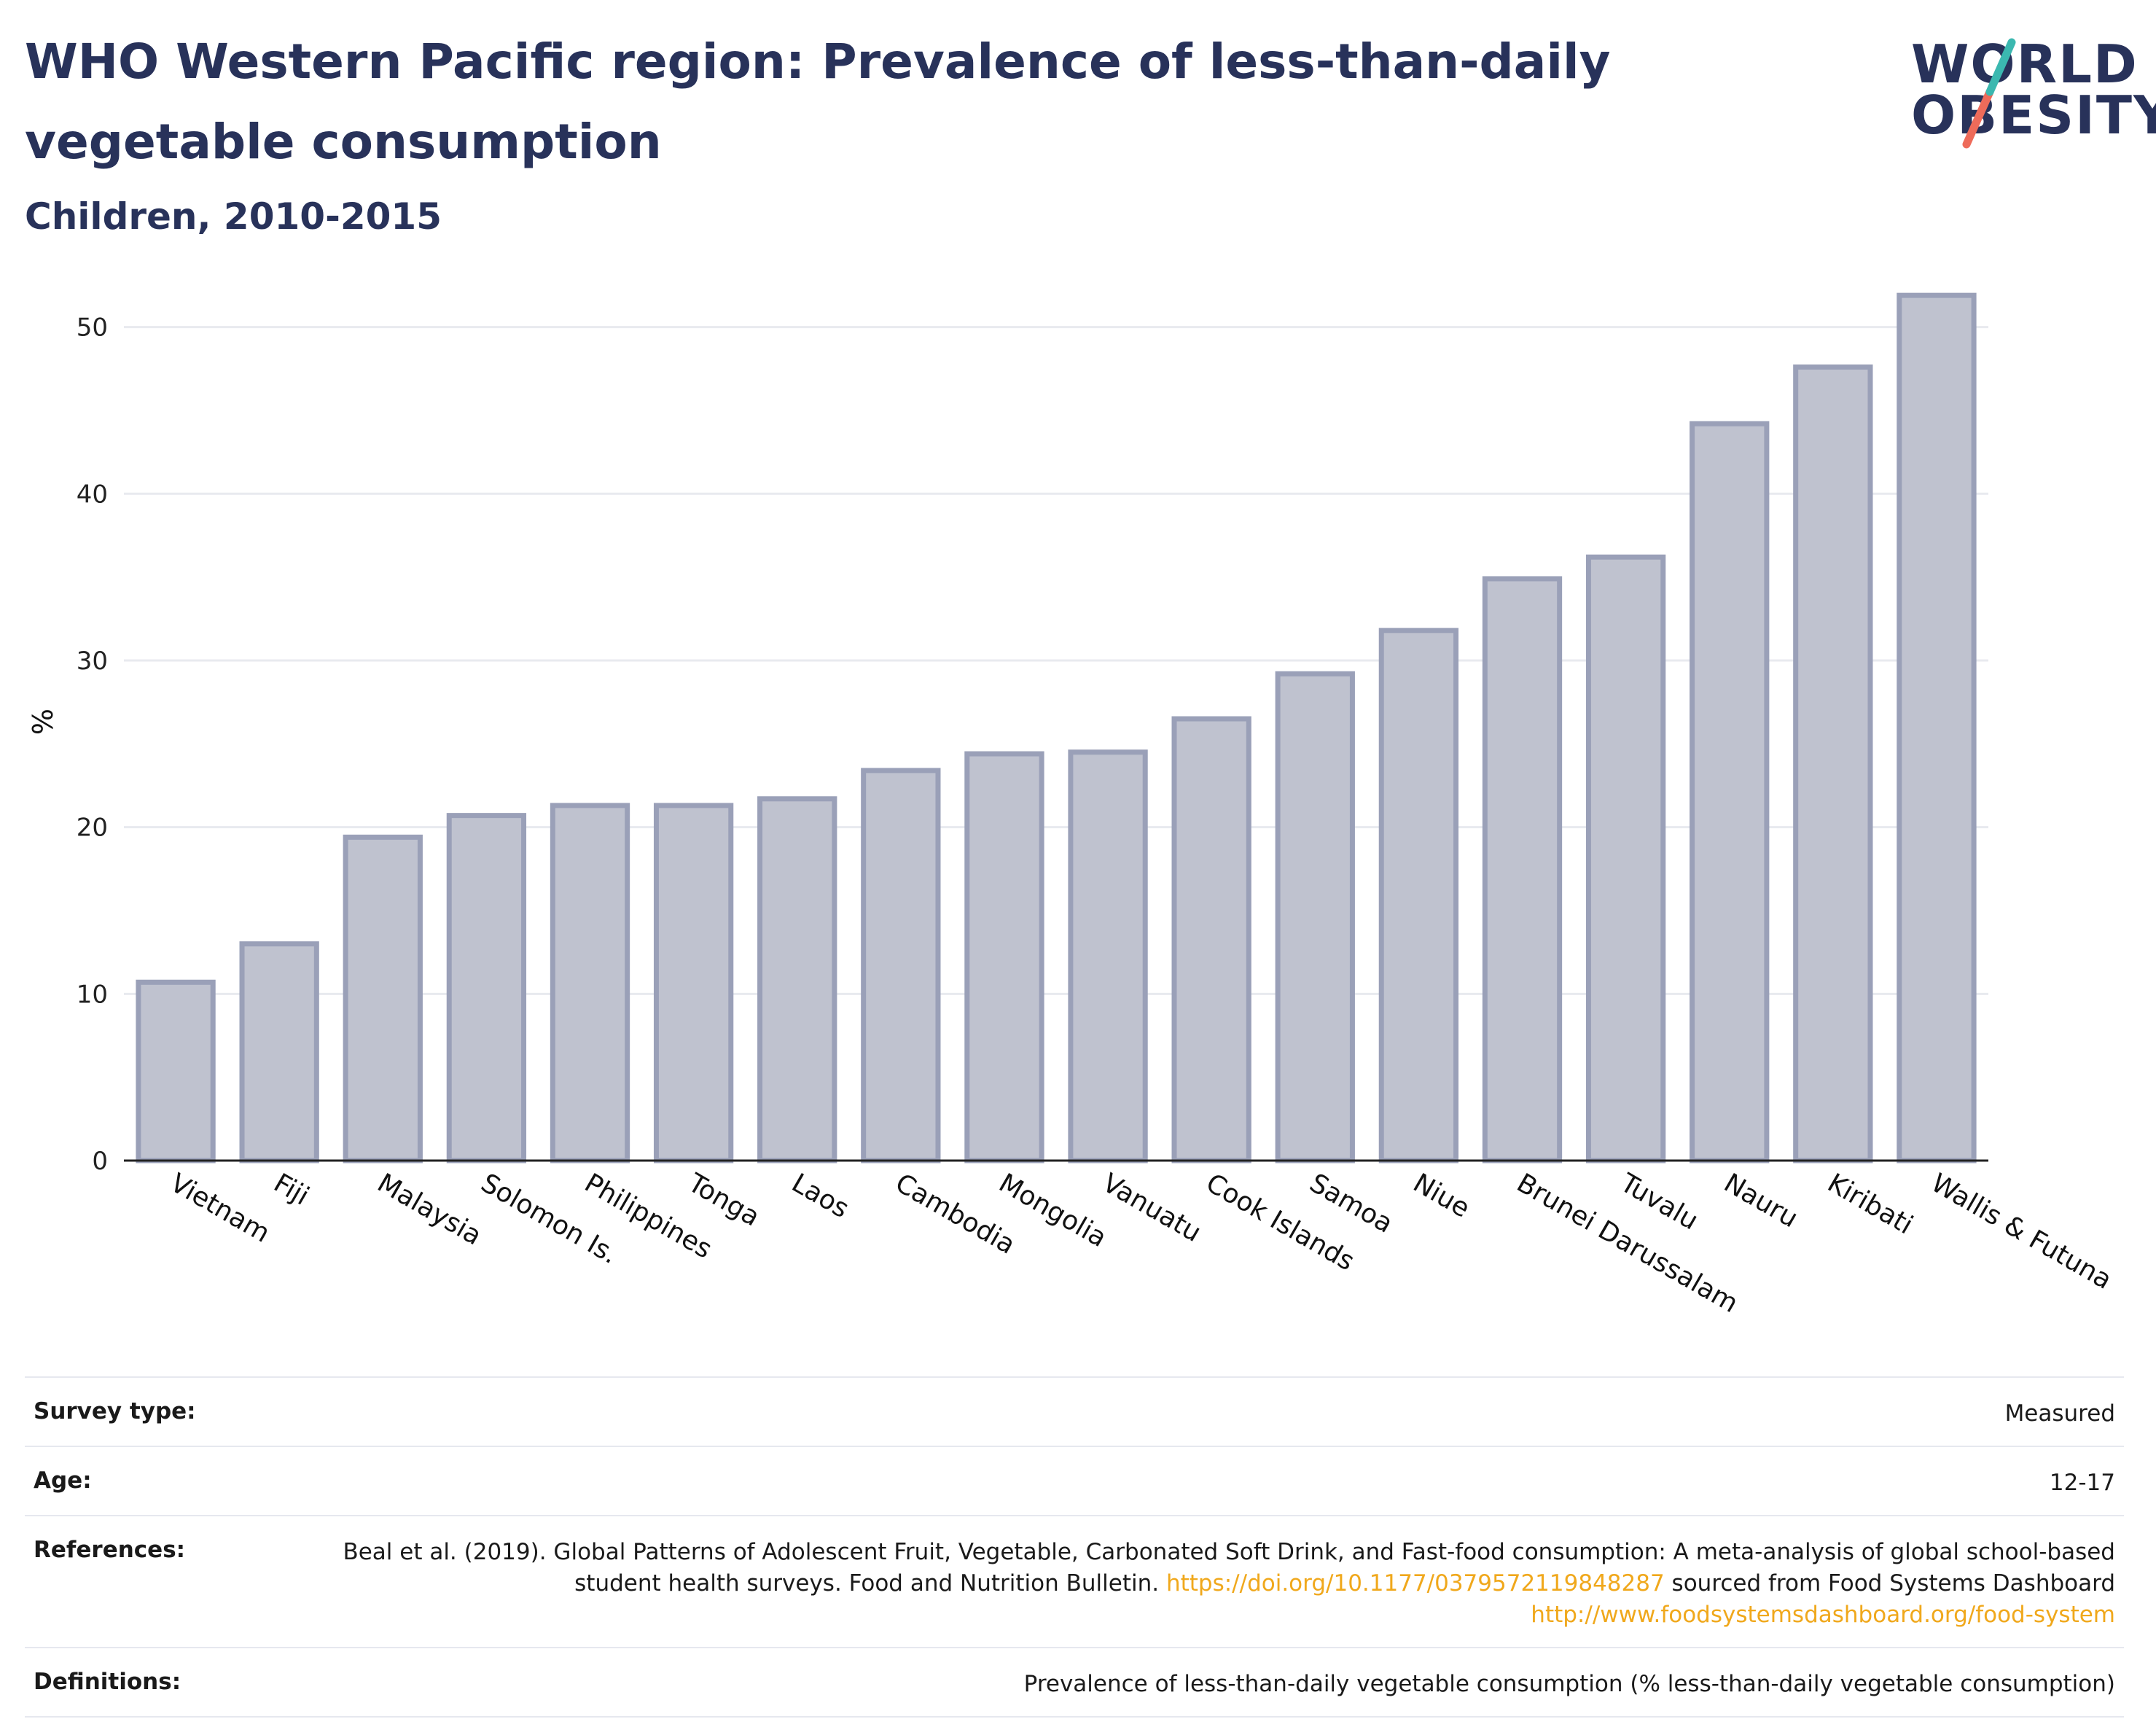  What do you see at coordinates (2034, 116) in the screenshot?
I see `logo-word-obesity: OBESITY` at bounding box center [2034, 116].